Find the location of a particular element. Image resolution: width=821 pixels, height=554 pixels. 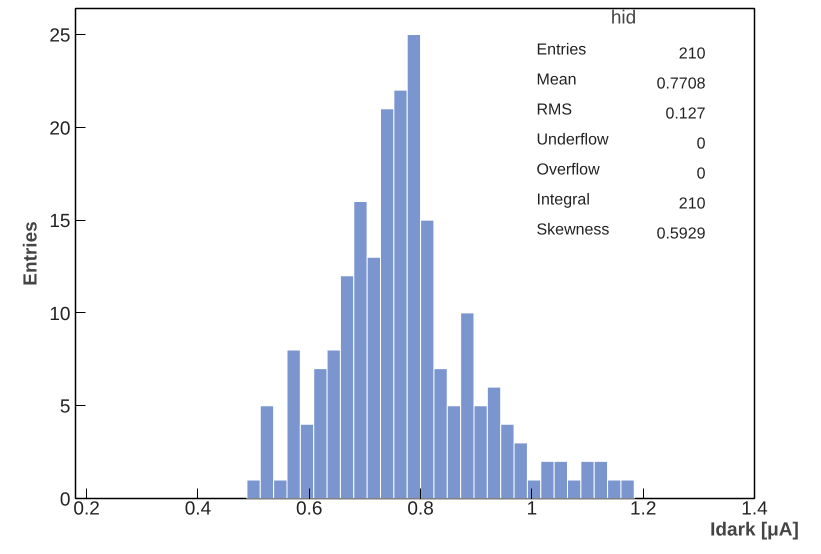

text: Entries 210 is located at coordinates (621, 52).